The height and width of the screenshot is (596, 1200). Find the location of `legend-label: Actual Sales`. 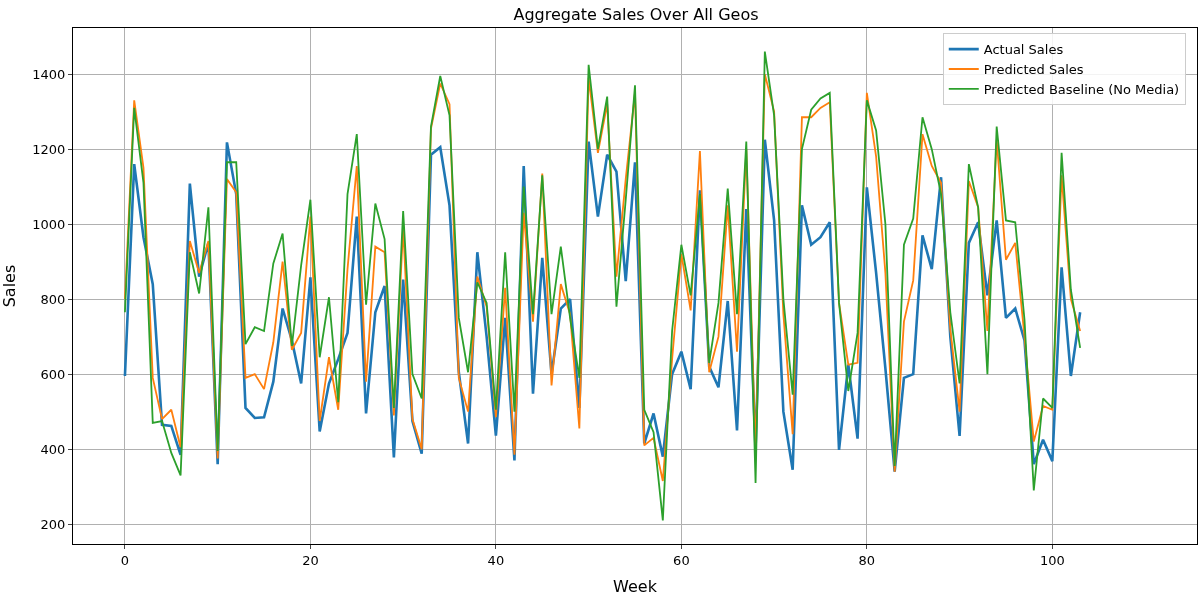

legend-label: Actual Sales is located at coordinates (1023, 50).